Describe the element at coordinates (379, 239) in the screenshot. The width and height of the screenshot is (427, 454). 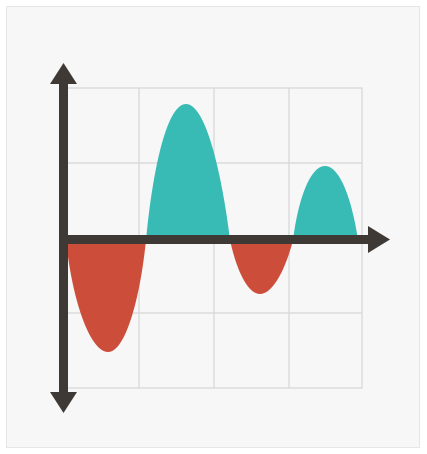
I see `x-axis-arrow-right` at that location.